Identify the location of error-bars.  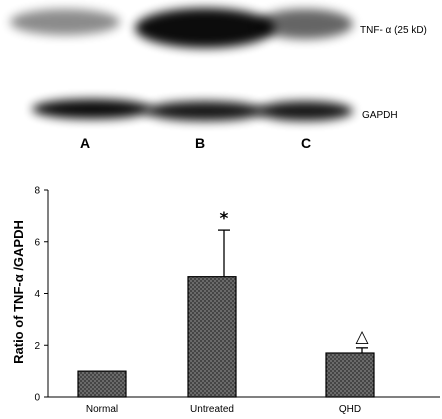
(293, 291).